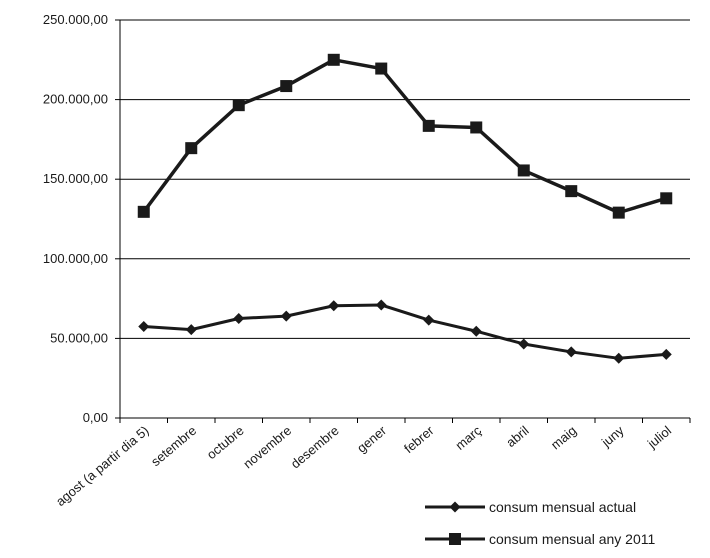 This screenshot has width=710, height=558. I want to click on series-diamond, so click(405, 331).